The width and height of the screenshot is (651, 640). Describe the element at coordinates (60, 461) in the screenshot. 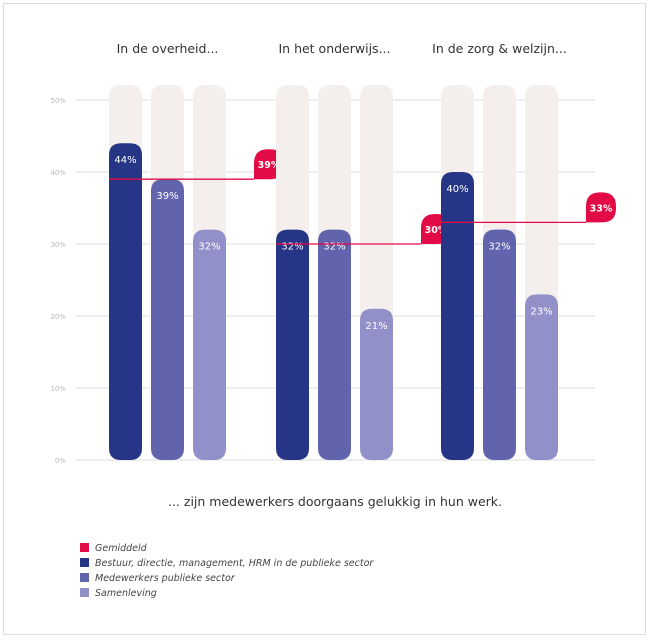

I see `y-tick-label: 0%` at that location.